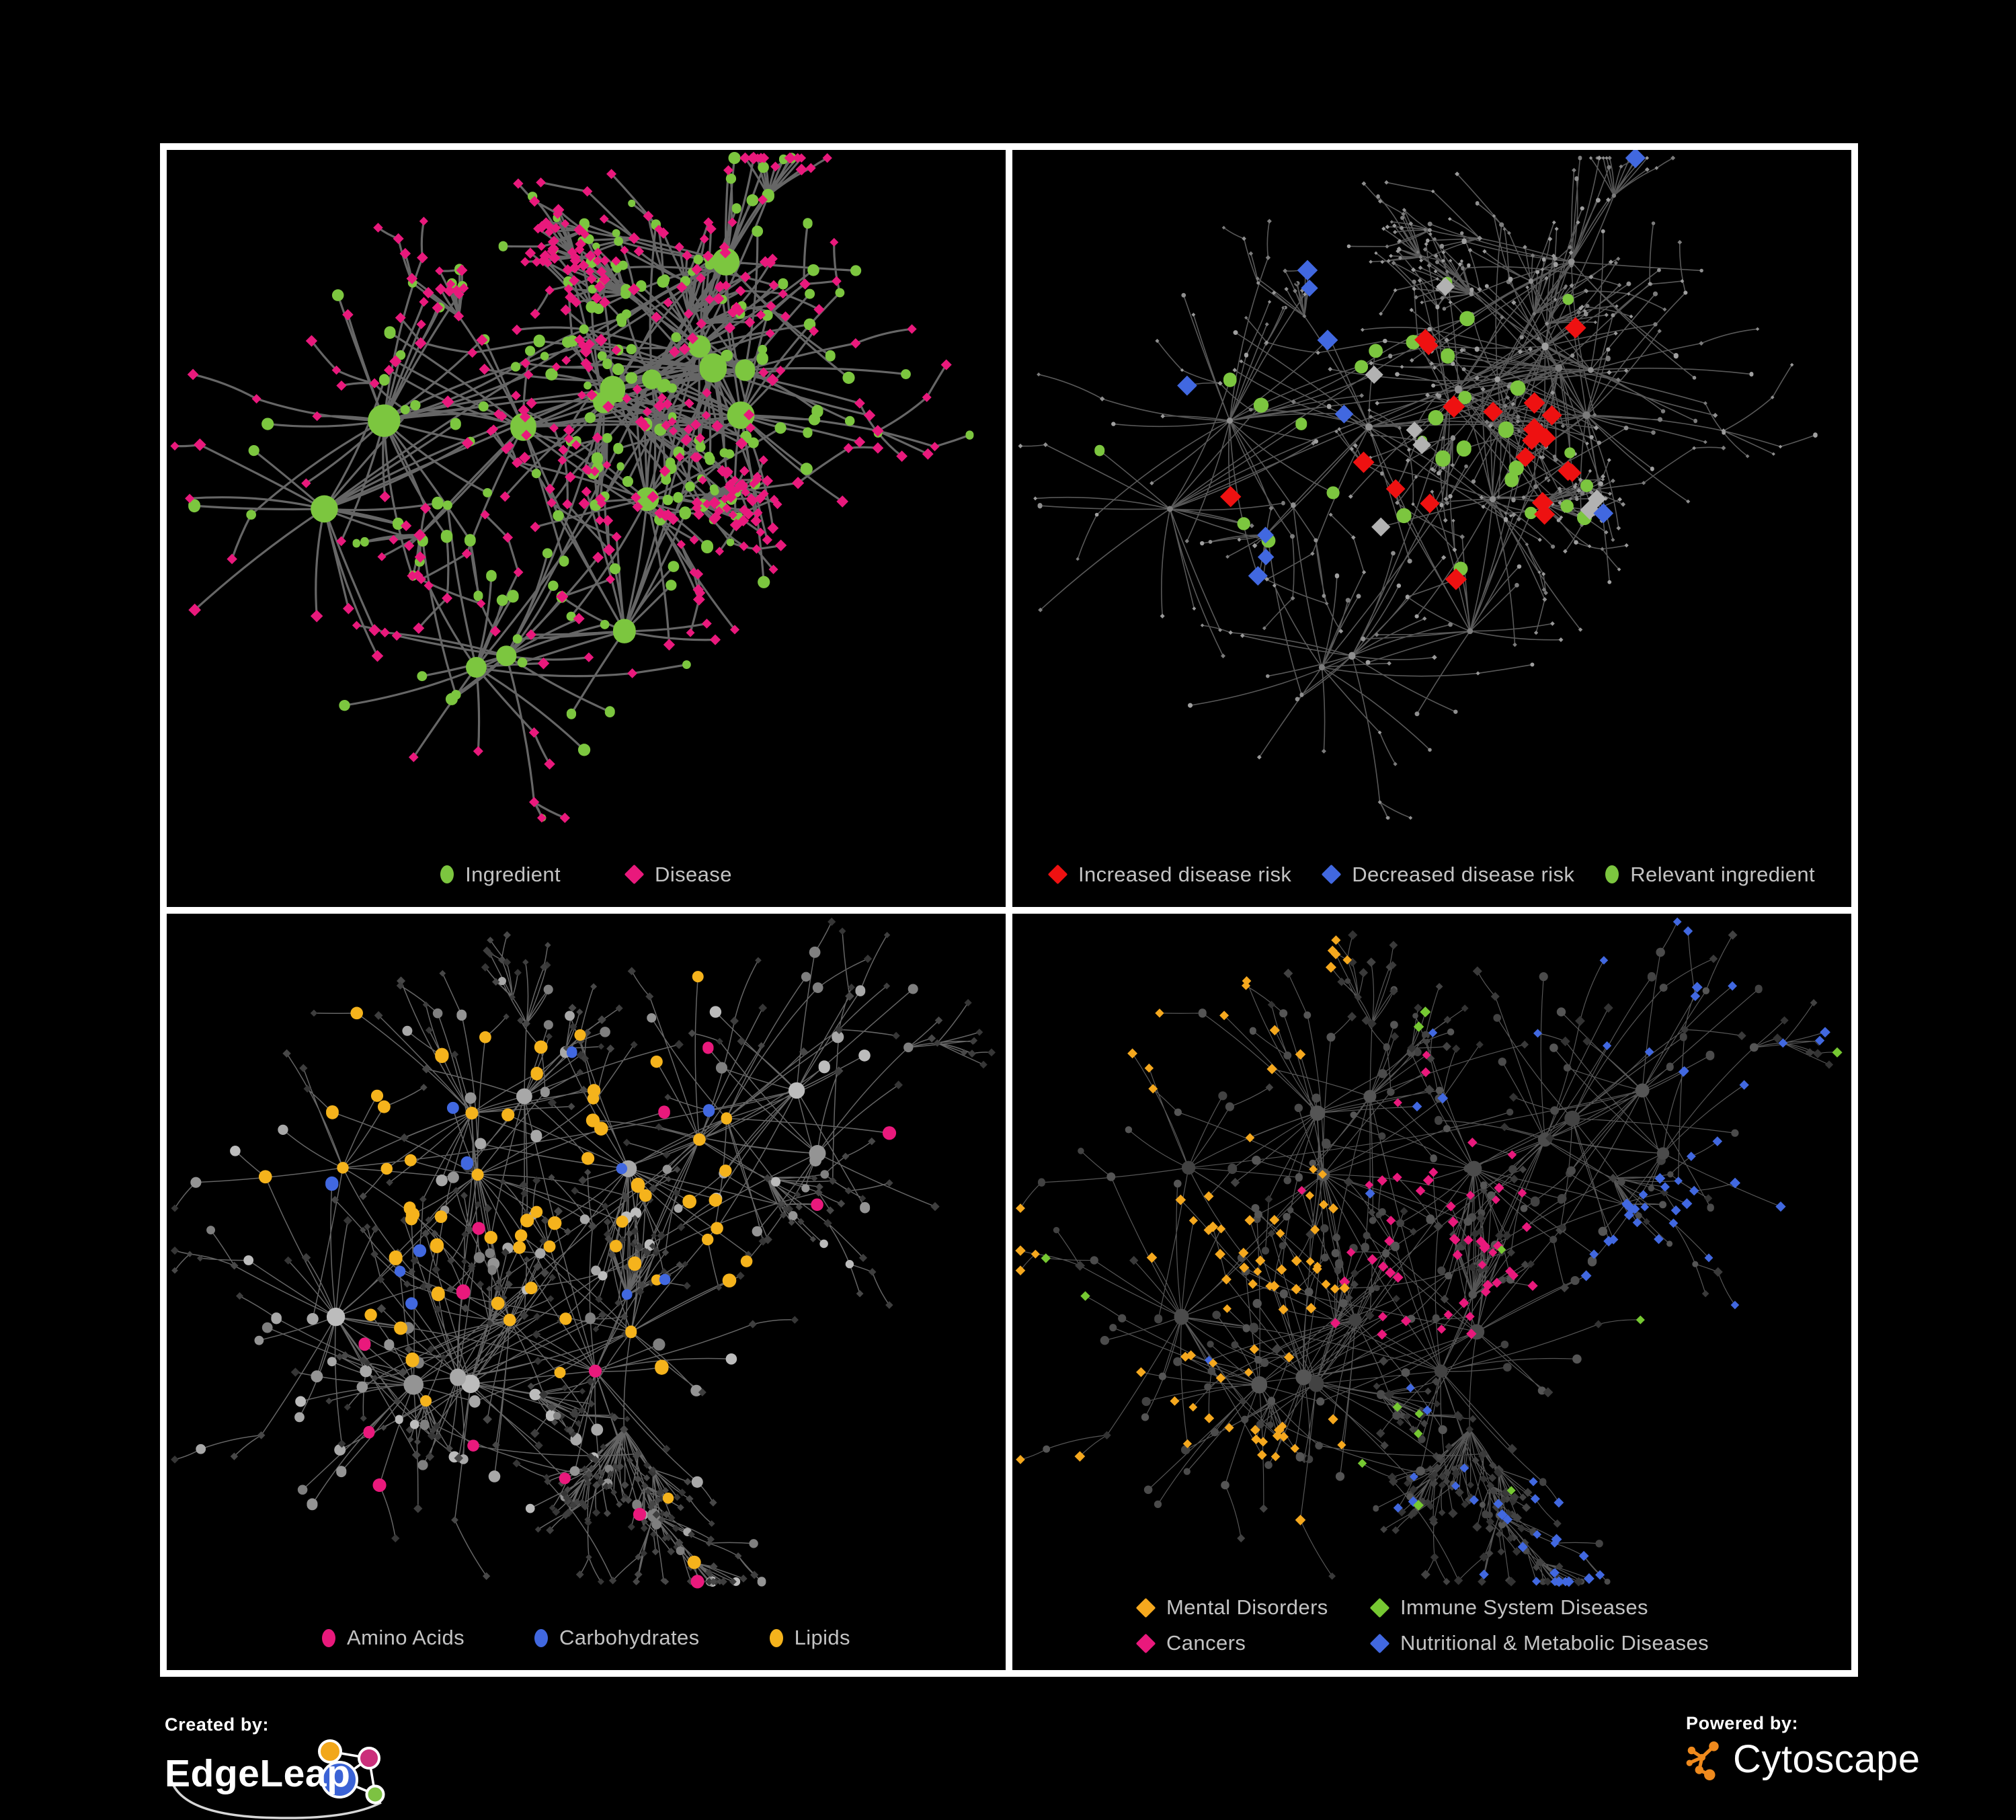  Describe the element at coordinates (330, 1751) in the screenshot. I see `edgeleap-node-orange` at that location.